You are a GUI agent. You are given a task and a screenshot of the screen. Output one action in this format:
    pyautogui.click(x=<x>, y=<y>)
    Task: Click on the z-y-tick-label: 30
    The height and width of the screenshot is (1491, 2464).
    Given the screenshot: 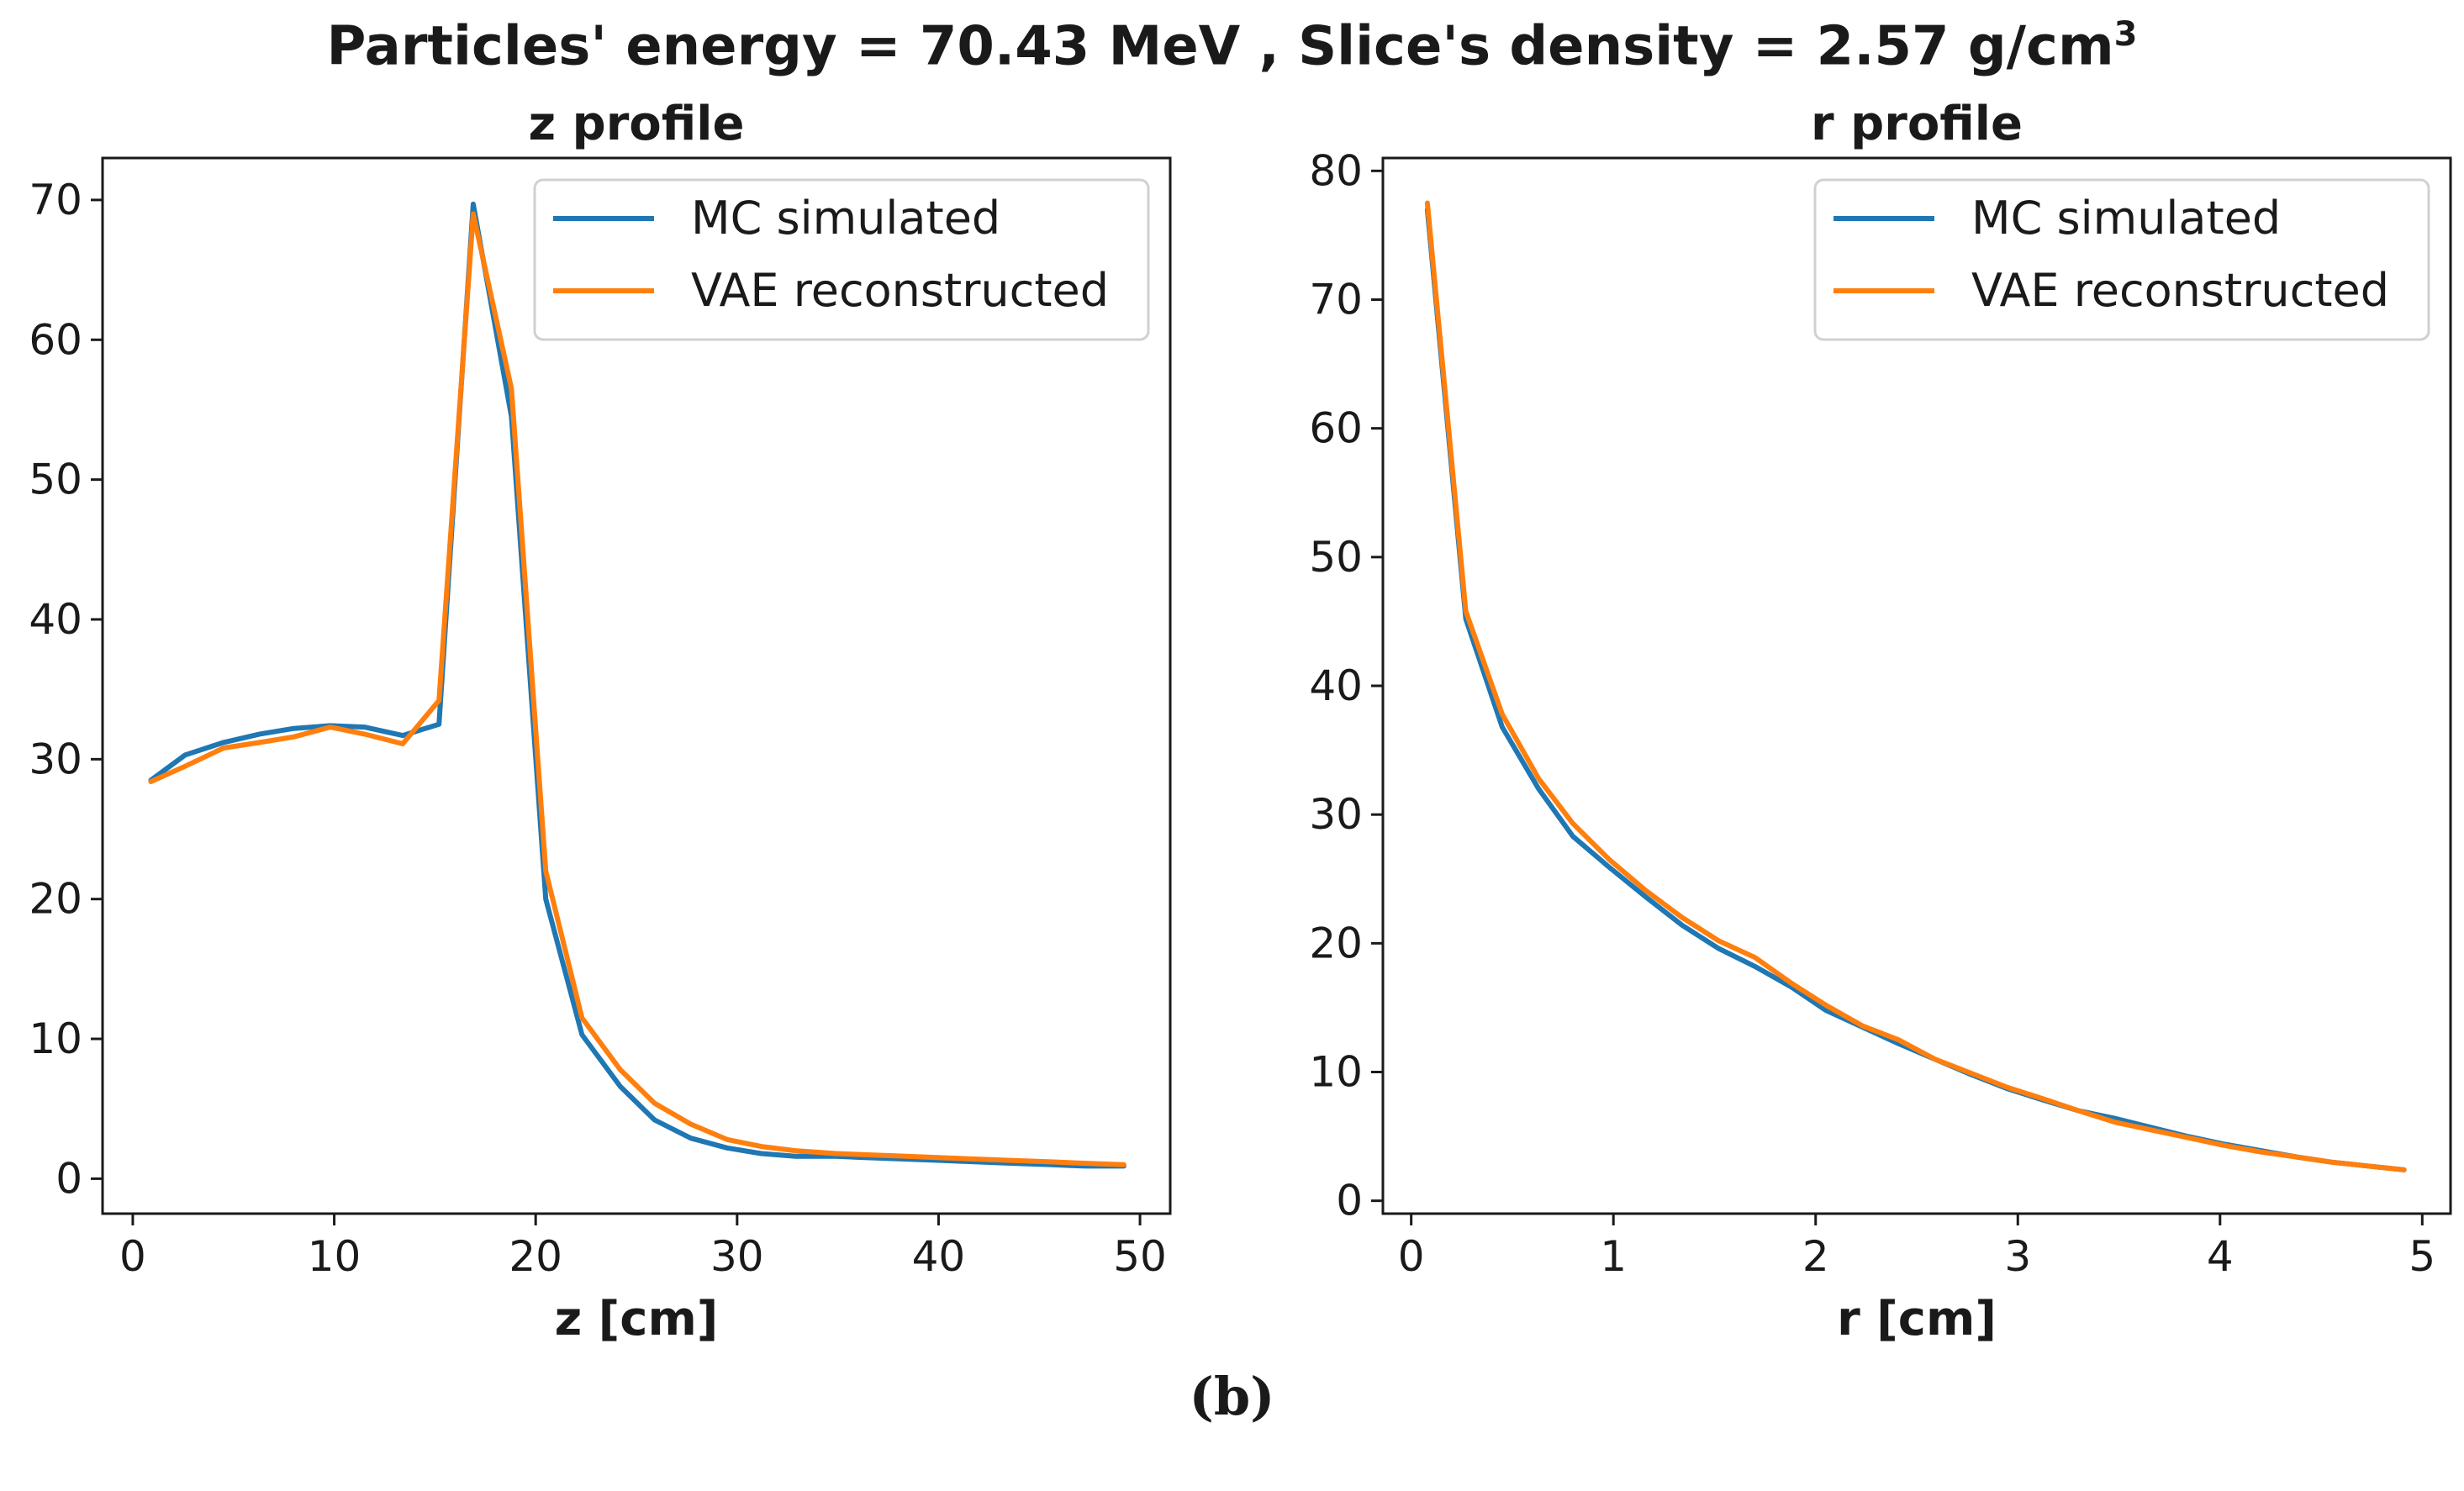 What is the action you would take?
    pyautogui.click(x=55, y=759)
    